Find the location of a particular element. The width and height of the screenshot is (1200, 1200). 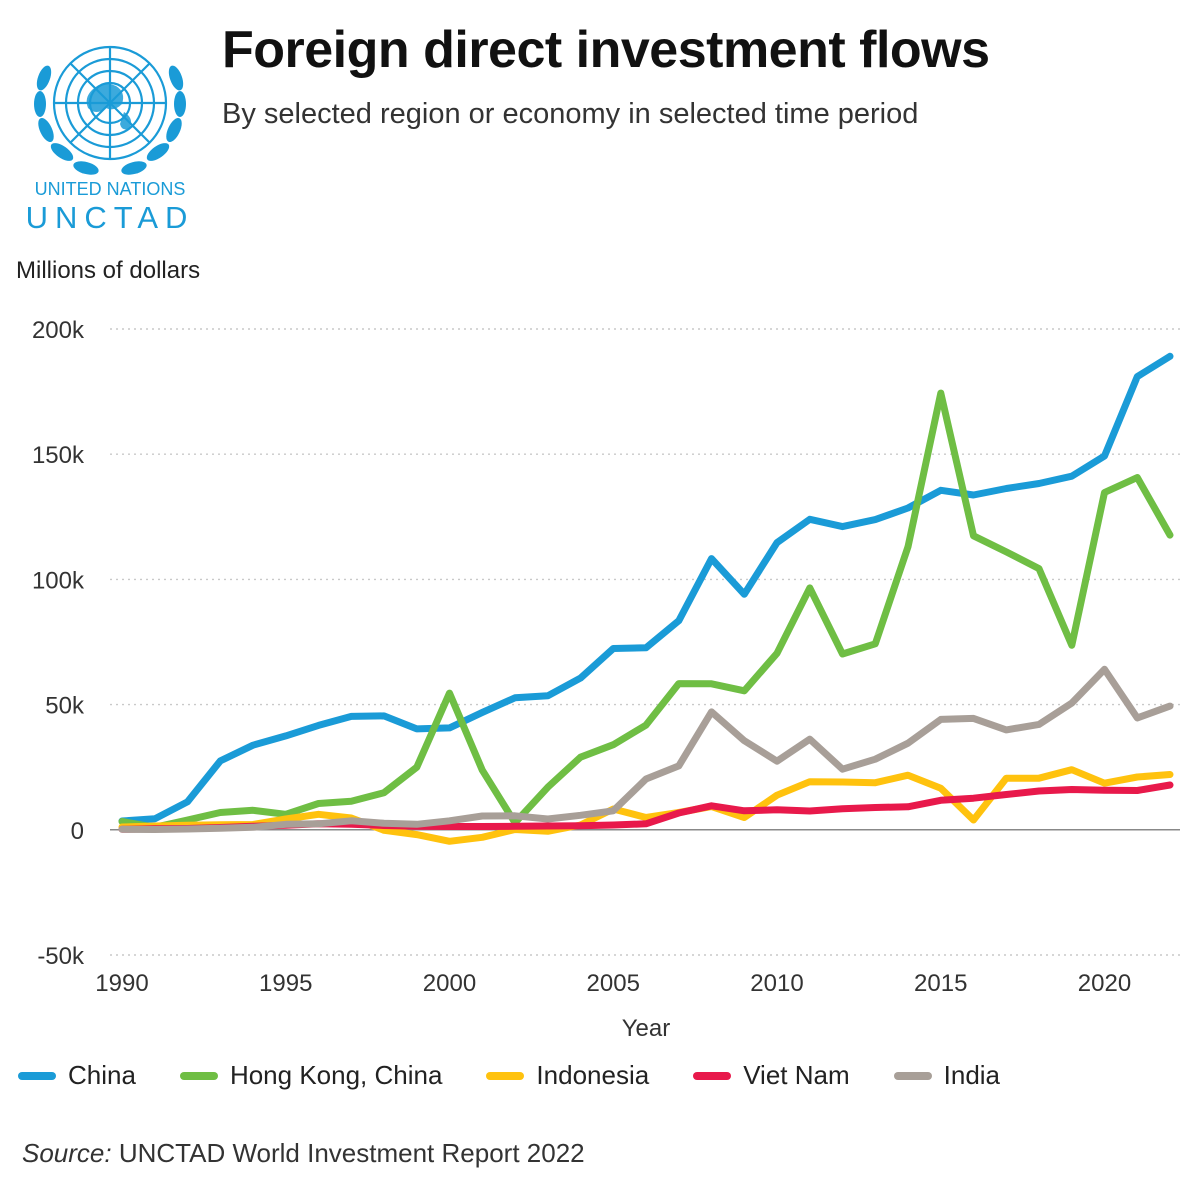

source-label: Source: is located at coordinates (67, 1153).